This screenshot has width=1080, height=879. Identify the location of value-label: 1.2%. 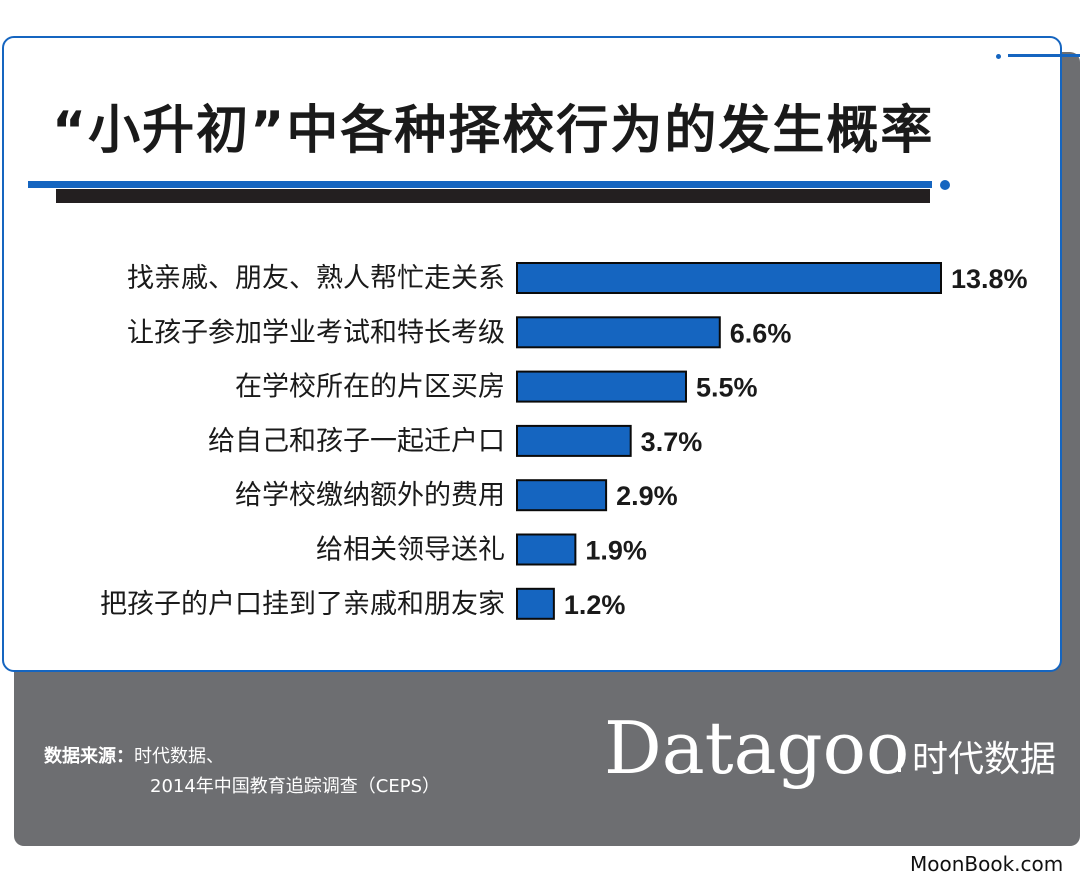
(595, 605).